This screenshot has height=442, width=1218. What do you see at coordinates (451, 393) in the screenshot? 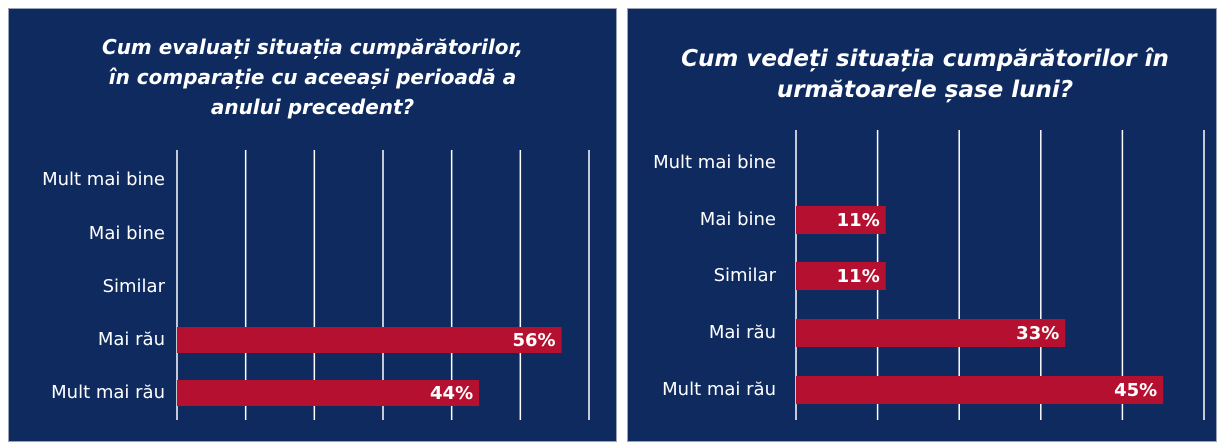
I see `data-label: 44%` at bounding box center [451, 393].